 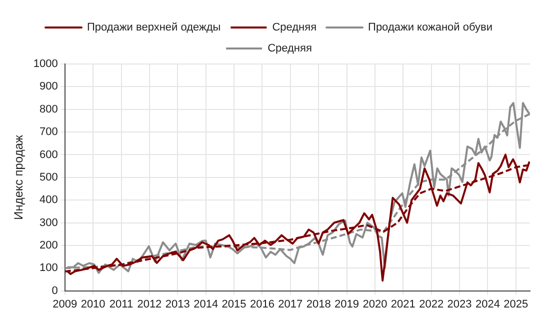 What do you see at coordinates (154, 28) in the screenshot?
I see `legend-label: Продажи верхней одежды` at bounding box center [154, 28].